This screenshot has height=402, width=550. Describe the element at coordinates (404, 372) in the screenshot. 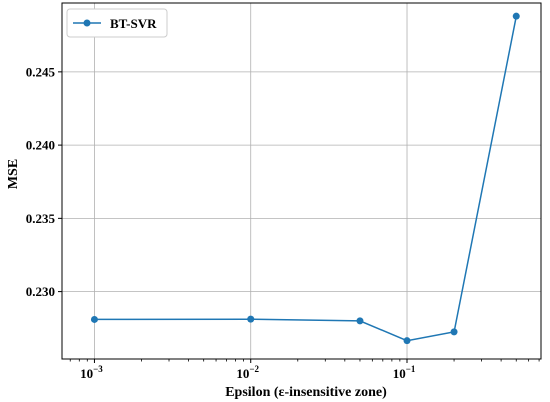

I see `x-tick-label: 10⁻¹` at that location.